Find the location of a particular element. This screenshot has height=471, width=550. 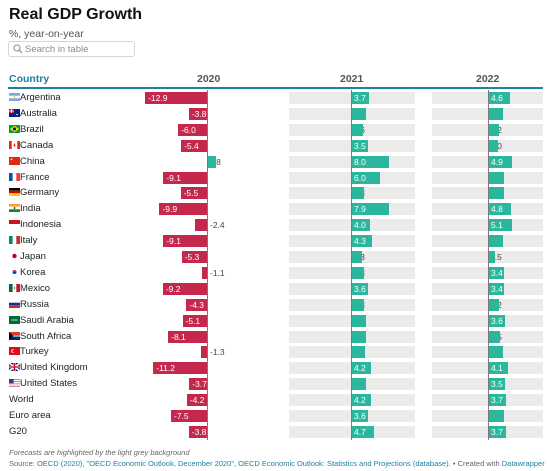

country-name: Brazil is located at coordinates (32, 129).